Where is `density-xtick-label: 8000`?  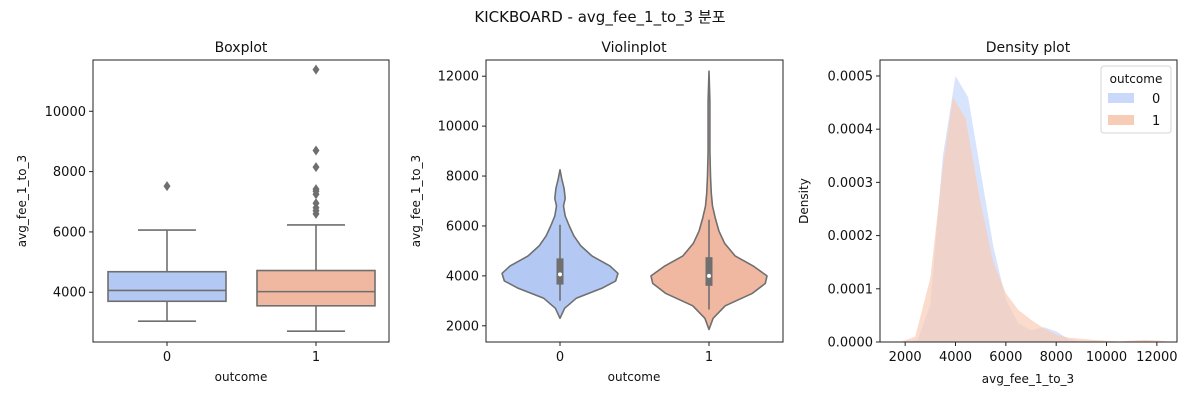 density-xtick-label: 8000 is located at coordinates (1056, 357).